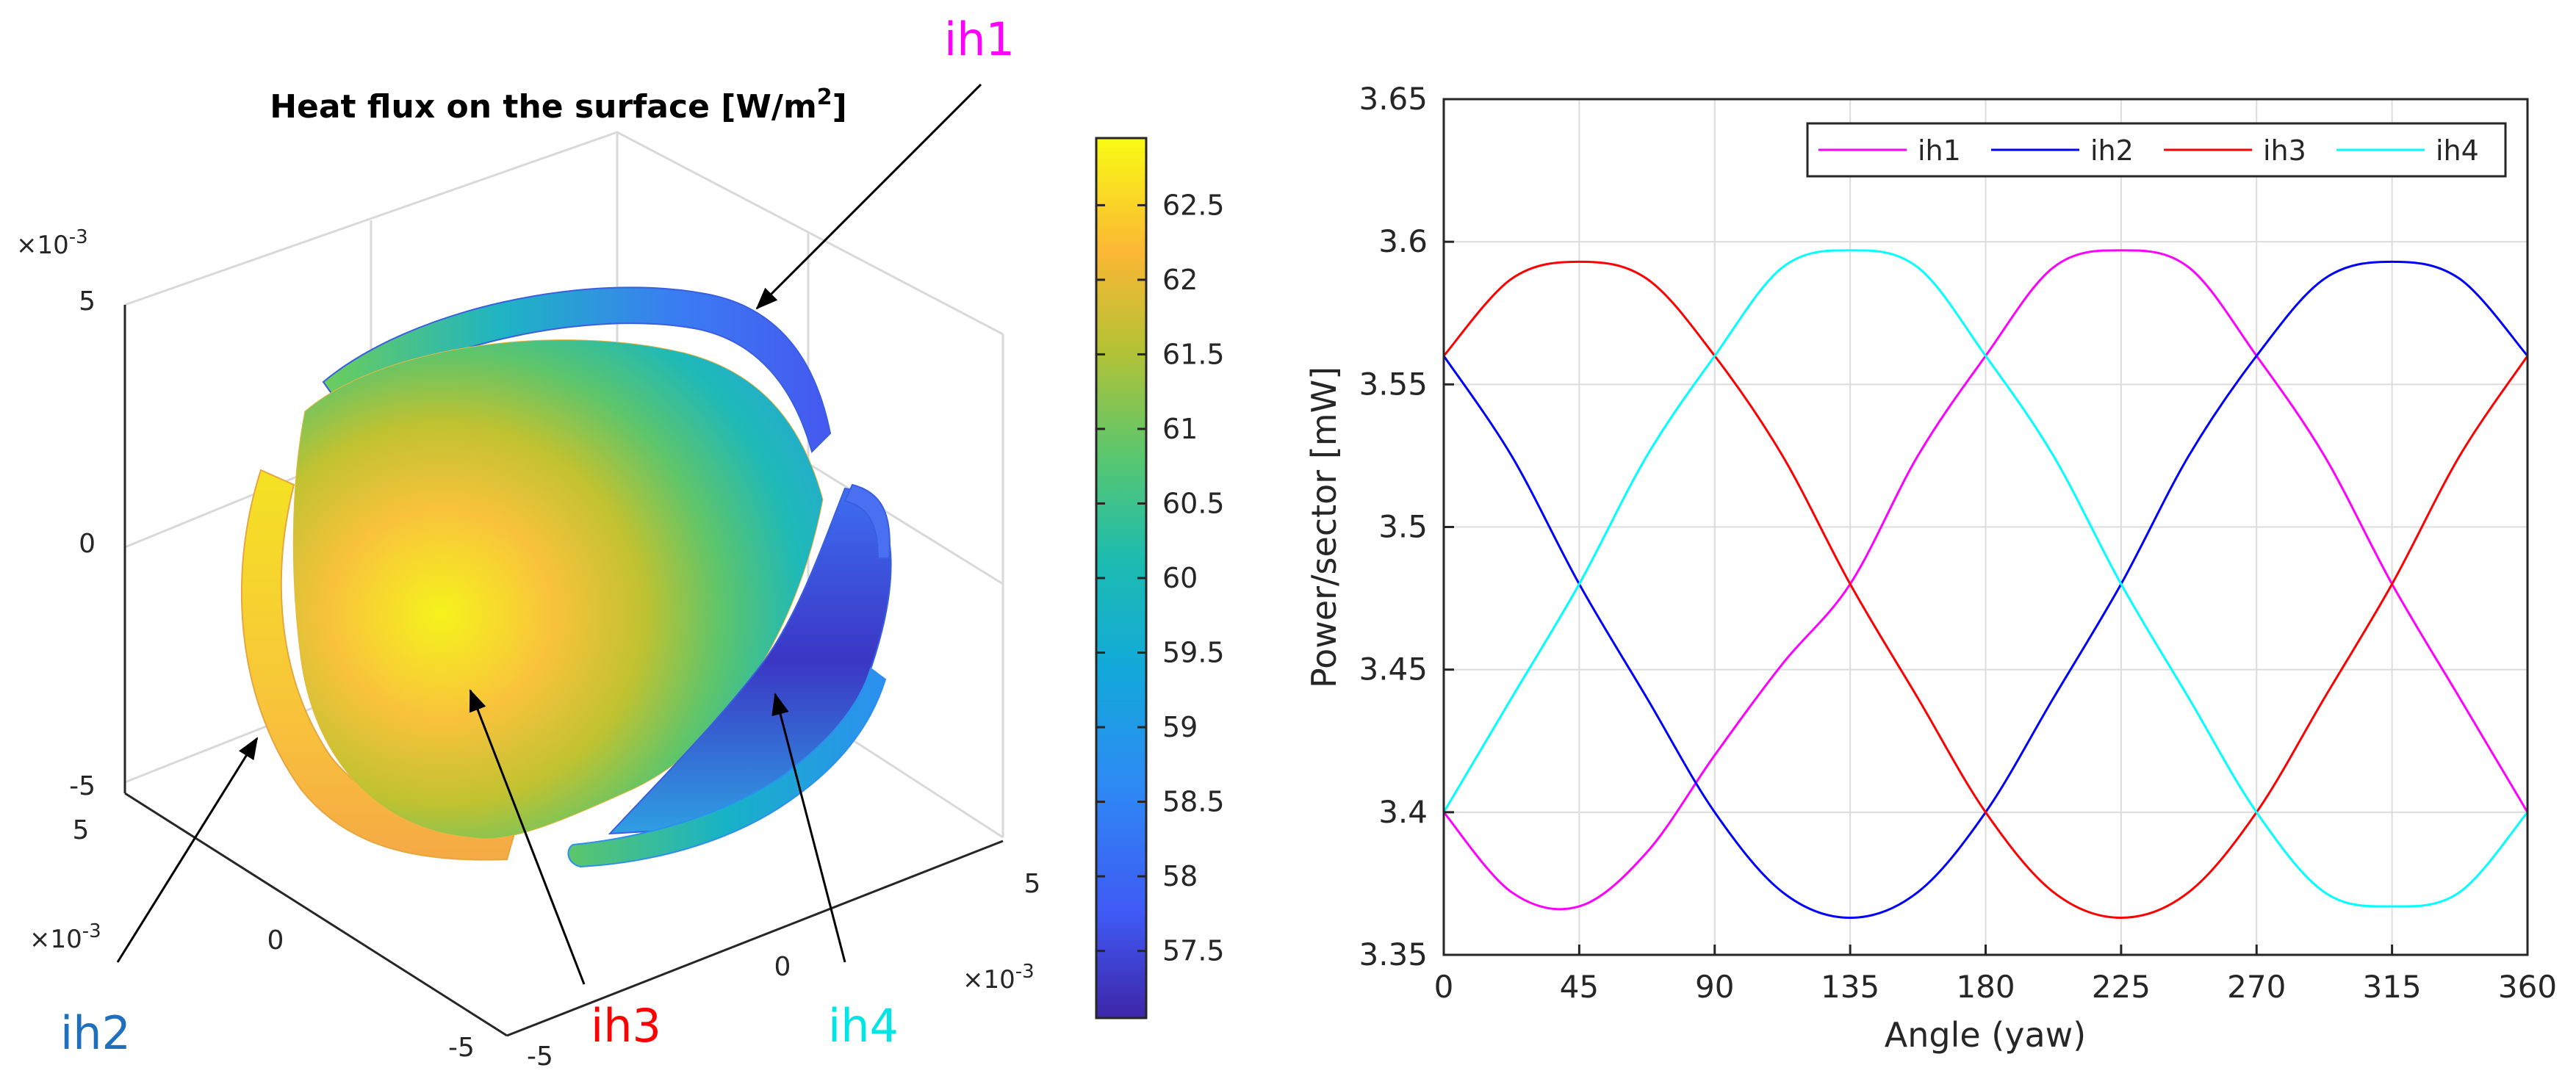 The height and width of the screenshot is (1090, 2576). I want to click on colorbar-tick-label: 58, so click(1180, 876).